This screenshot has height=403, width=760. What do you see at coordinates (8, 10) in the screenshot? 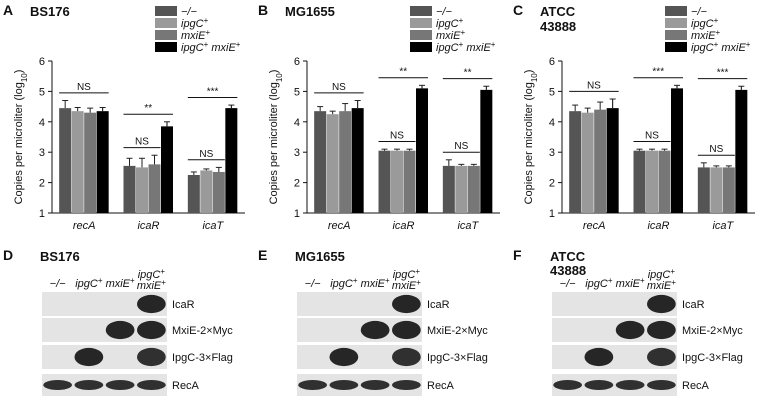
I see `panel-letter: A` at bounding box center [8, 10].